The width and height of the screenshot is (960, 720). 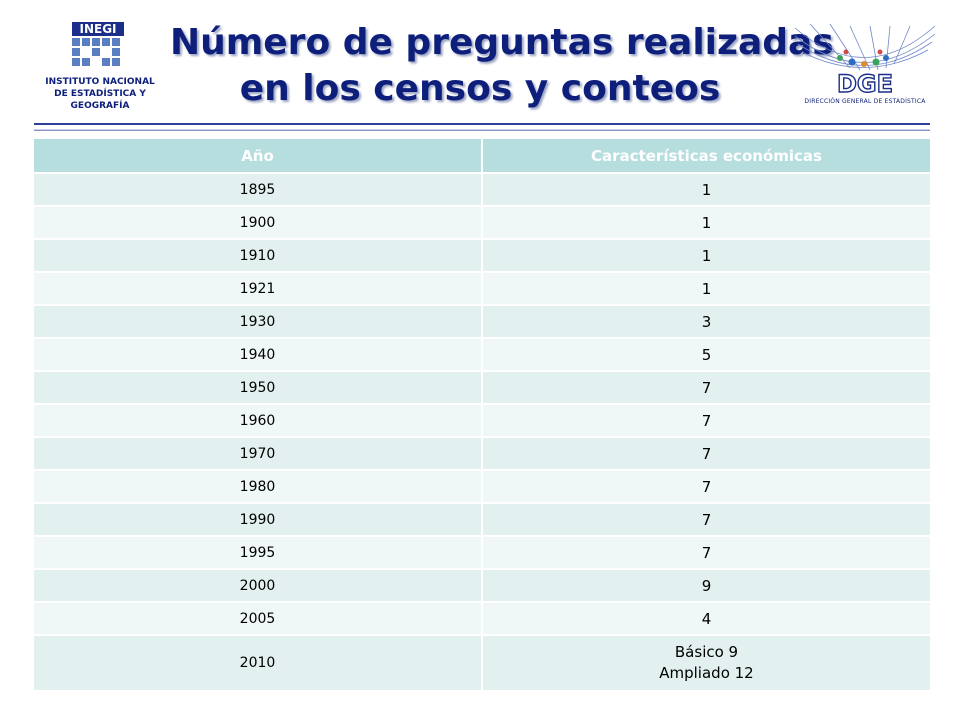 I want to click on dge-caption: DIRECCIÓN GENERAL DE ESTADÍSTICA, so click(x=865, y=101).